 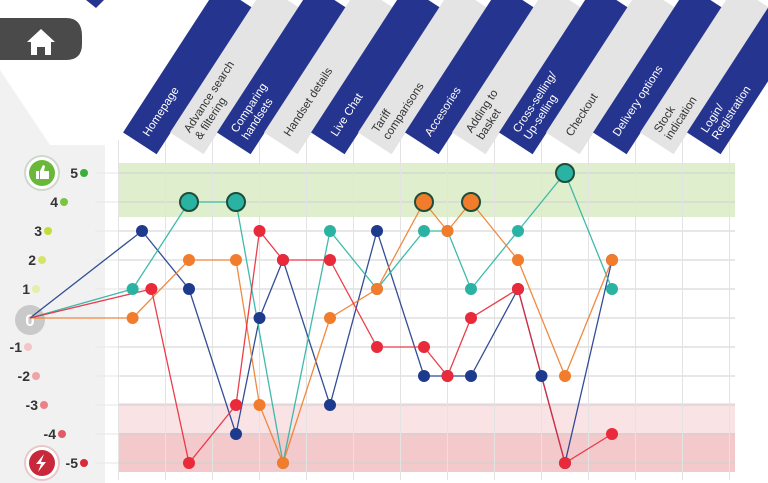 I want to click on category-header: Adding tobasket, so click(x=516, y=77).